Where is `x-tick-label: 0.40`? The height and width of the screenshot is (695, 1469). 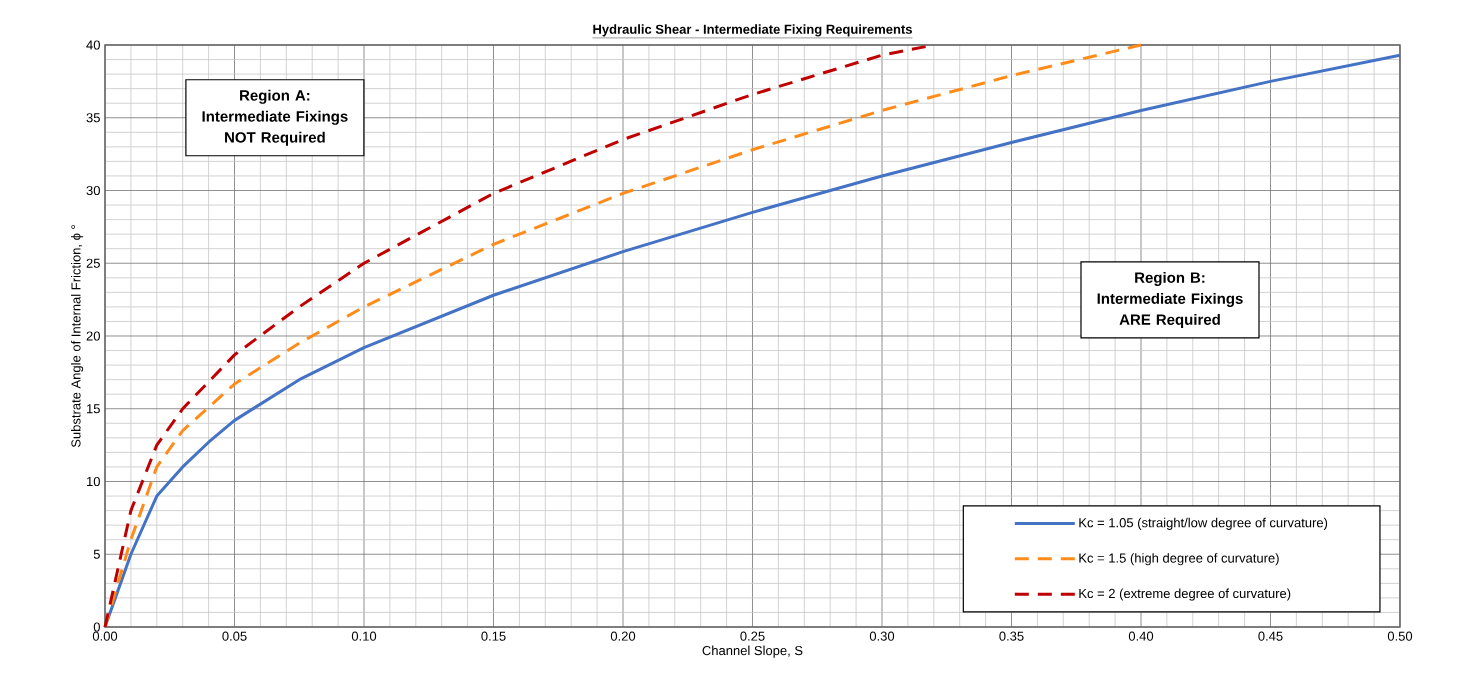 x-tick-label: 0.40 is located at coordinates (1141, 636).